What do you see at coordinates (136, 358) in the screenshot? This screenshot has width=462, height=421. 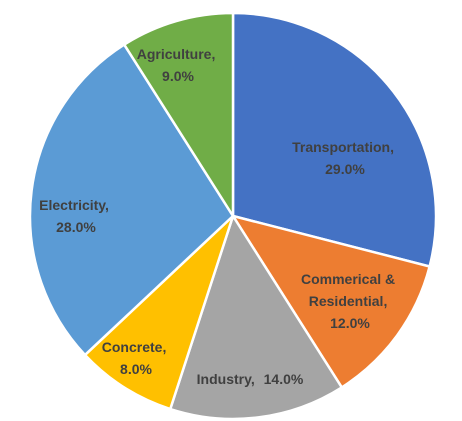 I see `slice-label-concrete: Concrete, 8.0%` at bounding box center [136, 358].